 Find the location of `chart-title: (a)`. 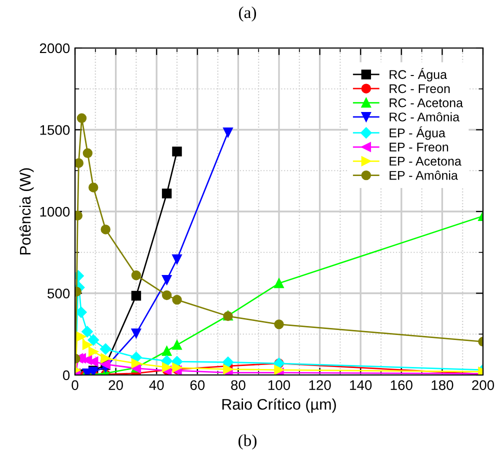

chart-title: (a) is located at coordinates (247, 14).